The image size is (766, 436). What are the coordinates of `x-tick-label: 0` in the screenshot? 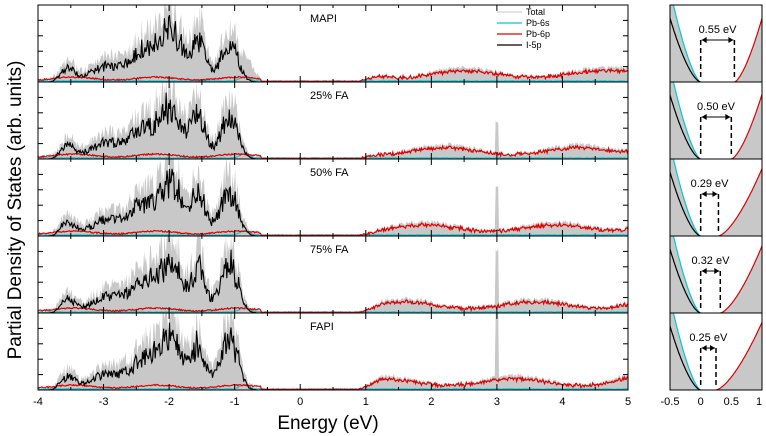 It's located at (300, 402).